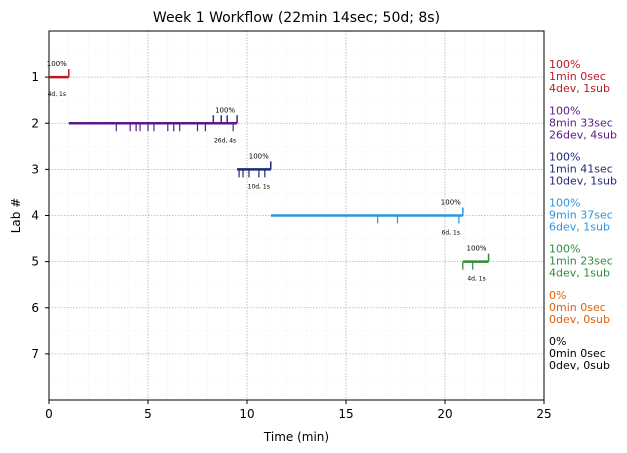 The width and height of the screenshot is (627, 453). I want to click on x-tick-label: 0, so click(49, 414).